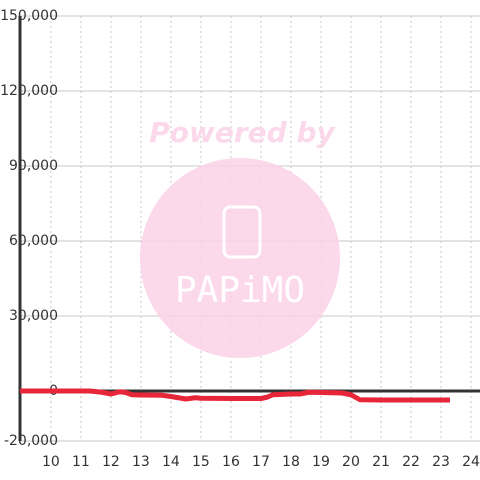 This screenshot has width=480, height=480. I want to click on y-tick-label: 150,000, so click(29, 16).